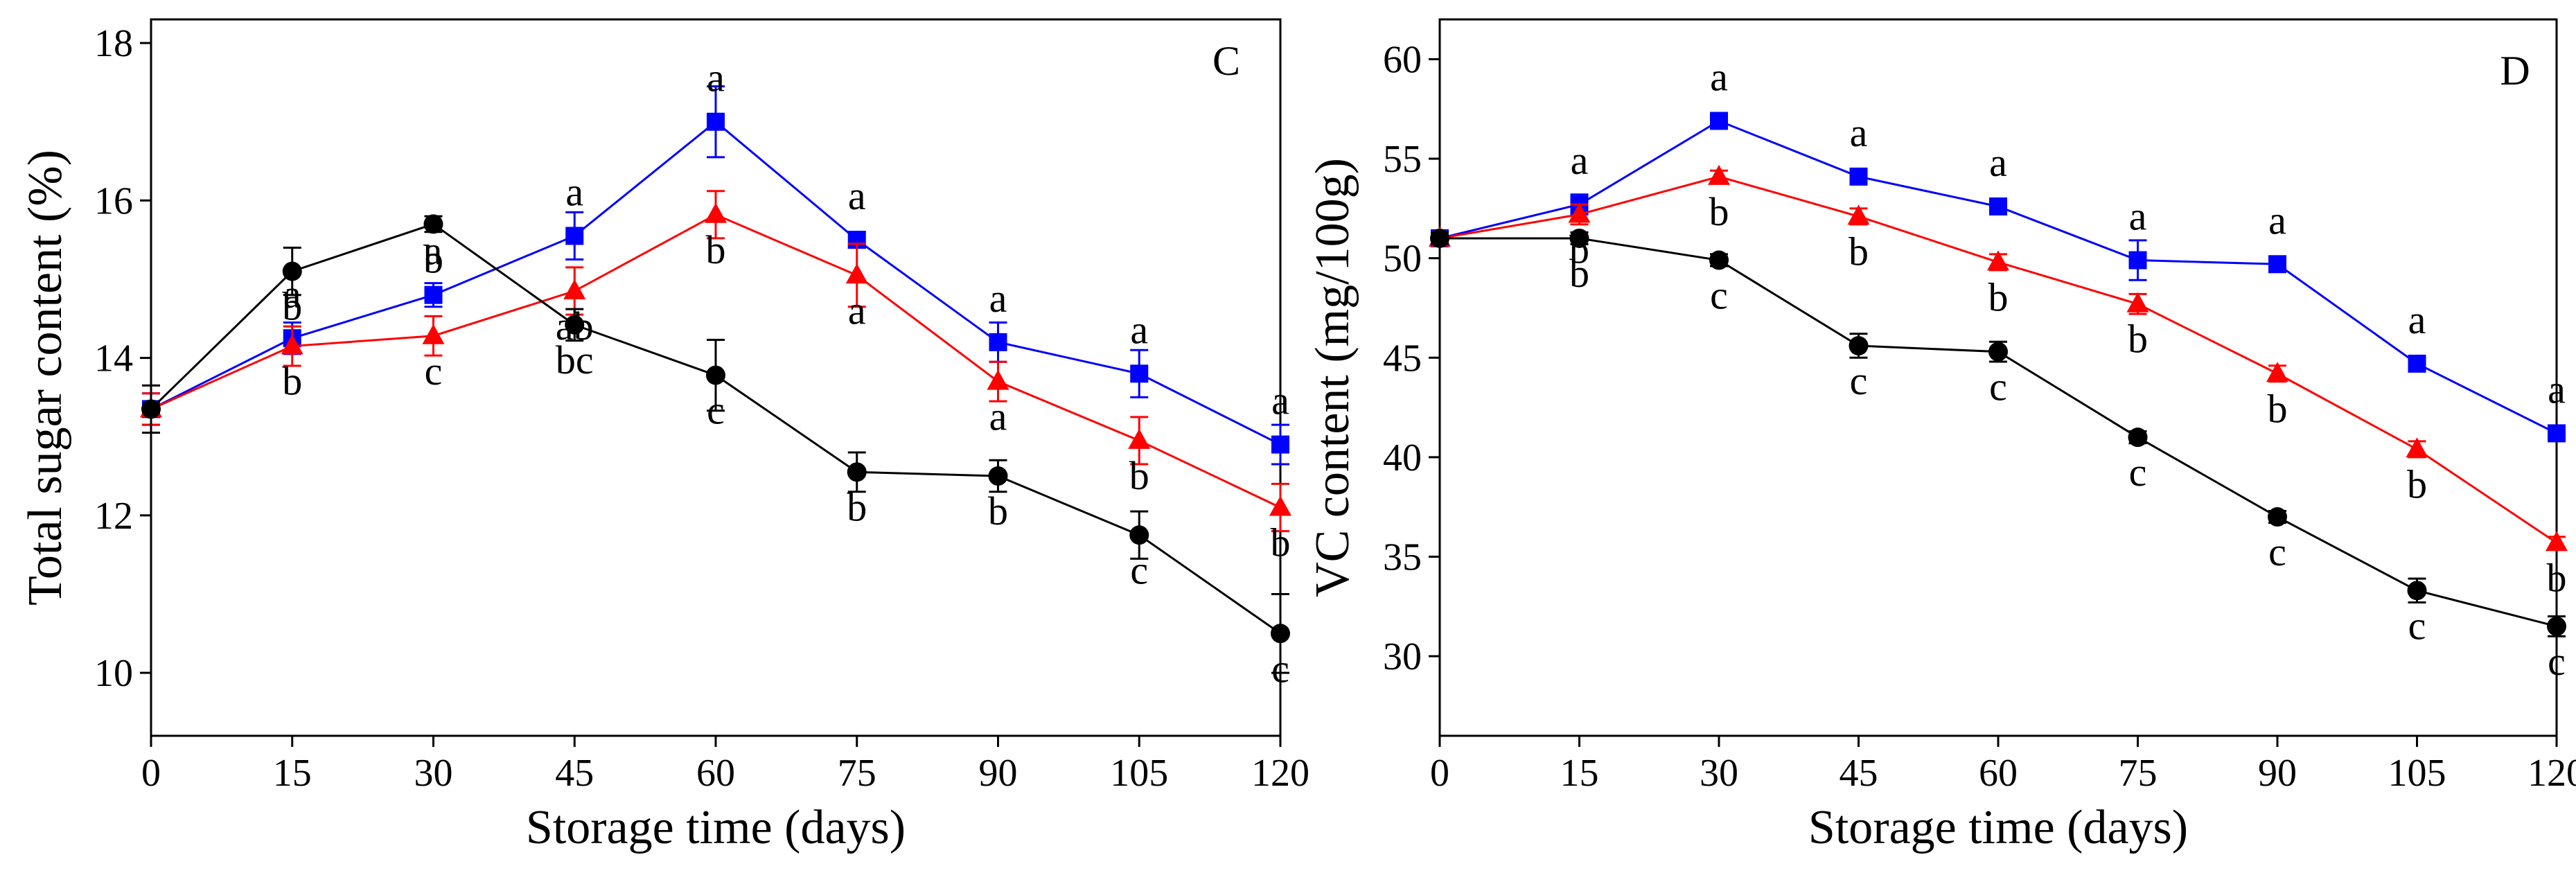 The image size is (2576, 891). I want to click on x-tick-label: 30, so click(1719, 773).